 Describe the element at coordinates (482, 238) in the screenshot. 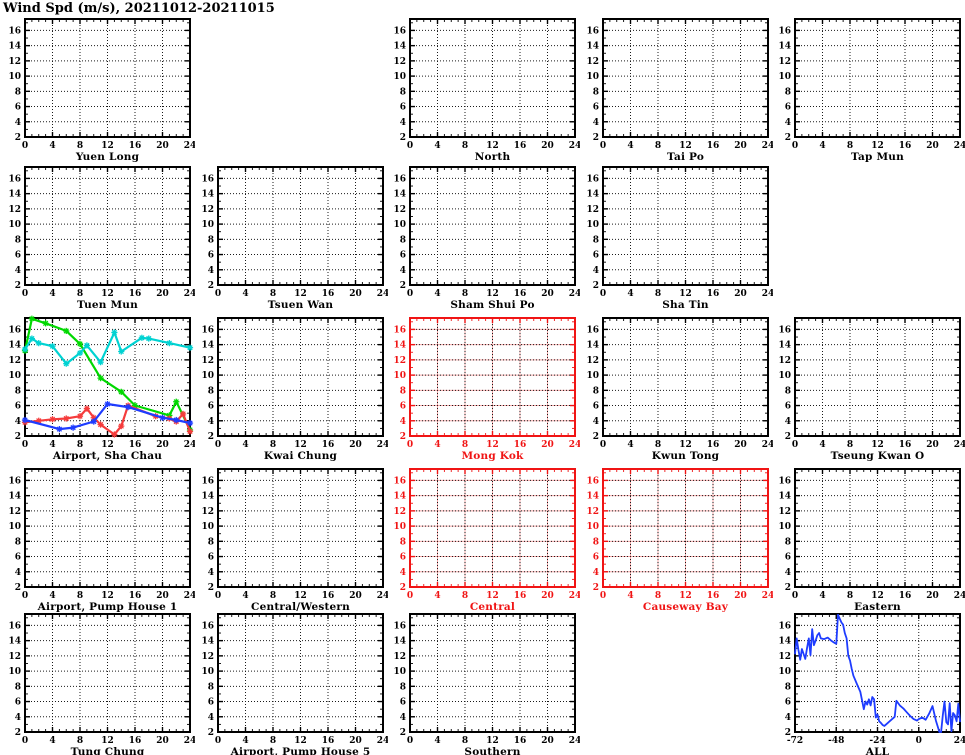

I see `panel-sham-shui-po: 0 4 8 12 16 20 24 2 4 6 8 10 12 14 16 Sham Shui Po` at that location.